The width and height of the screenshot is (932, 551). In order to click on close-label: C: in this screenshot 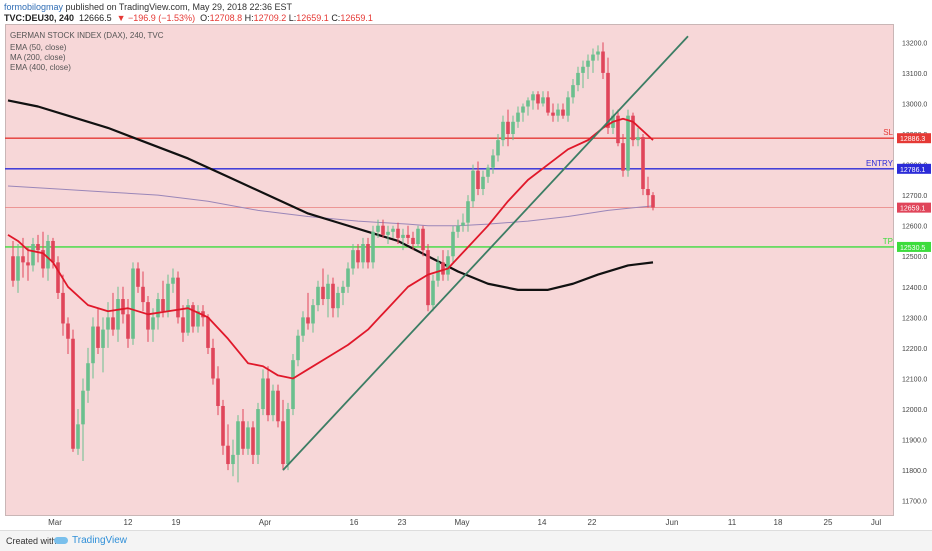, I will do `click(336, 18)`.